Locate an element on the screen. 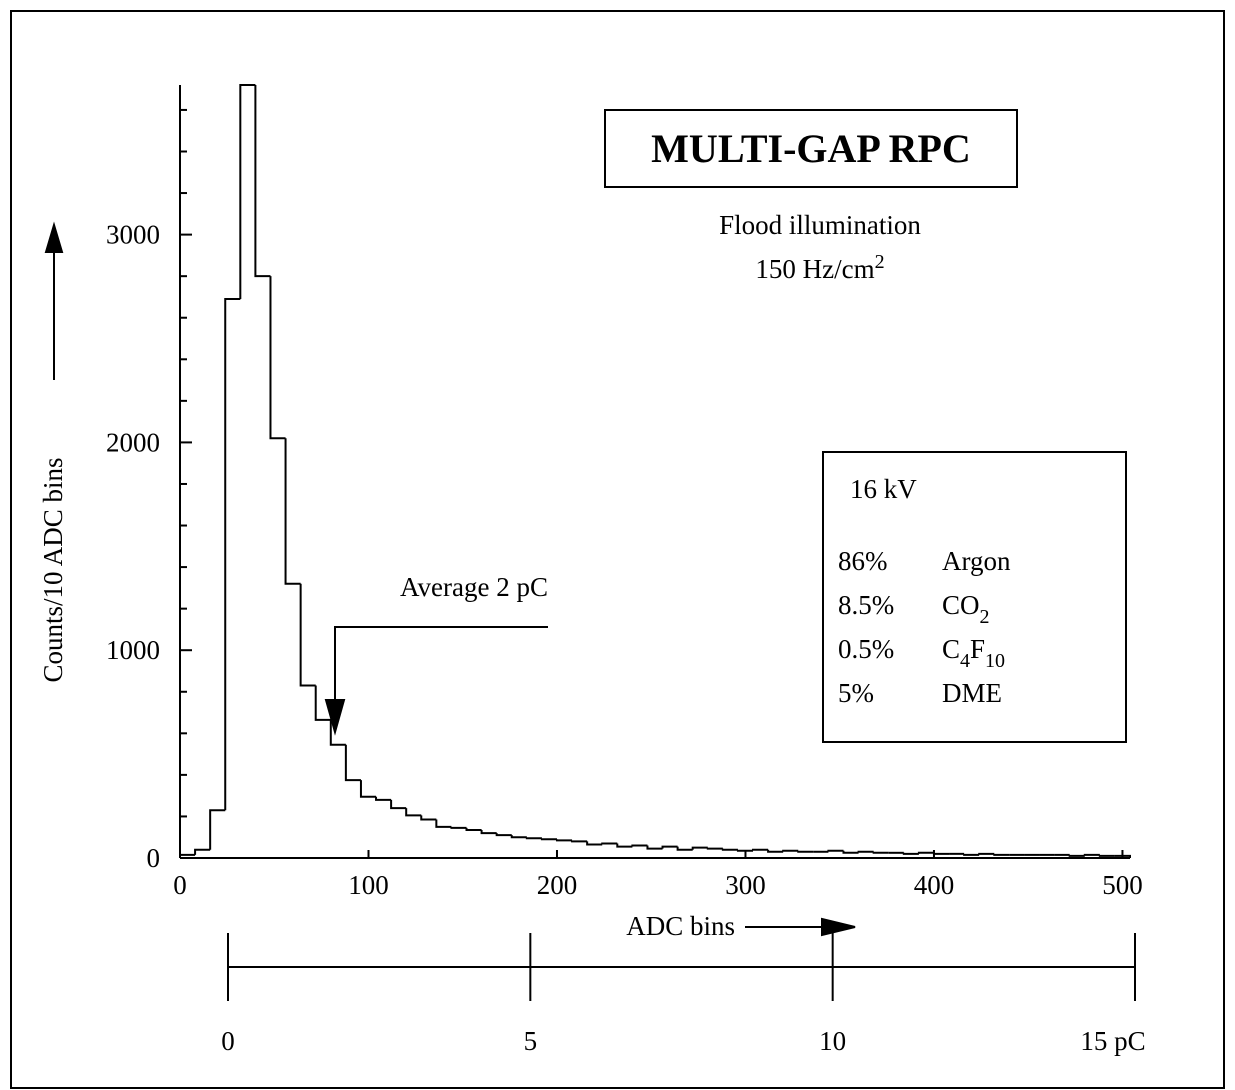 The width and height of the screenshot is (1235, 1090). x-tick-label: 100 is located at coordinates (368, 885).